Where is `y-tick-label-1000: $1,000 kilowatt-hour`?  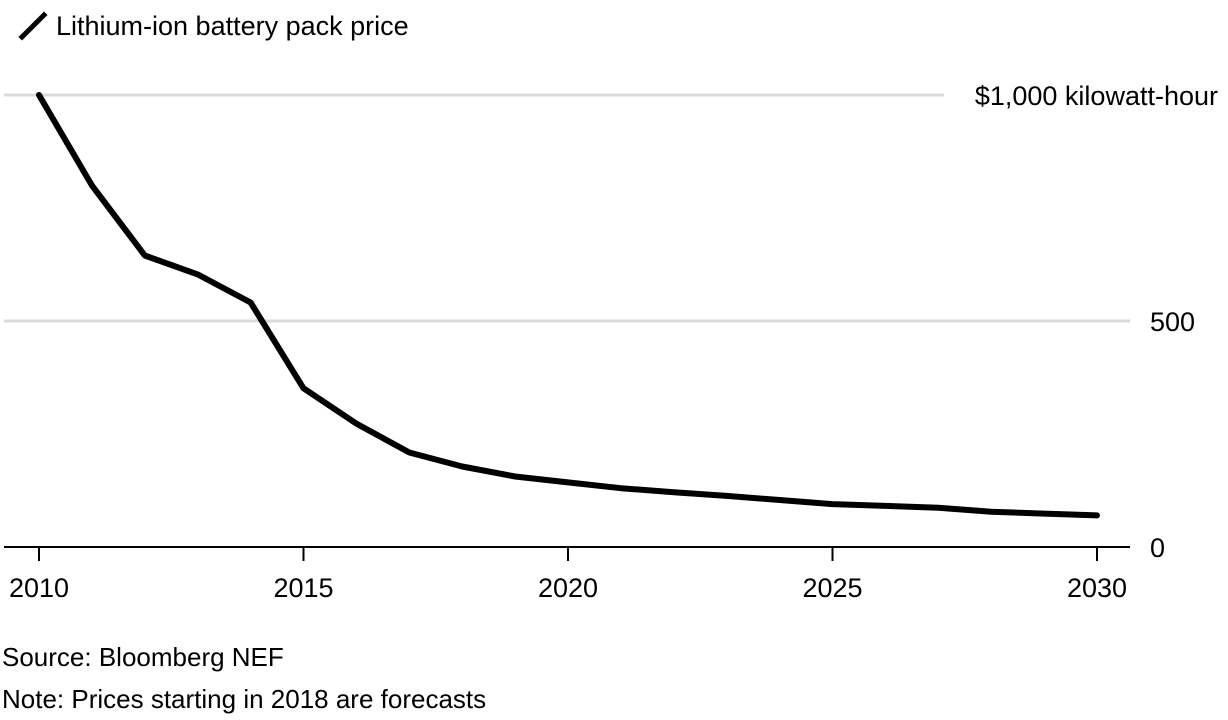 y-tick-label-1000: $1,000 kilowatt-hour is located at coordinates (1096, 96).